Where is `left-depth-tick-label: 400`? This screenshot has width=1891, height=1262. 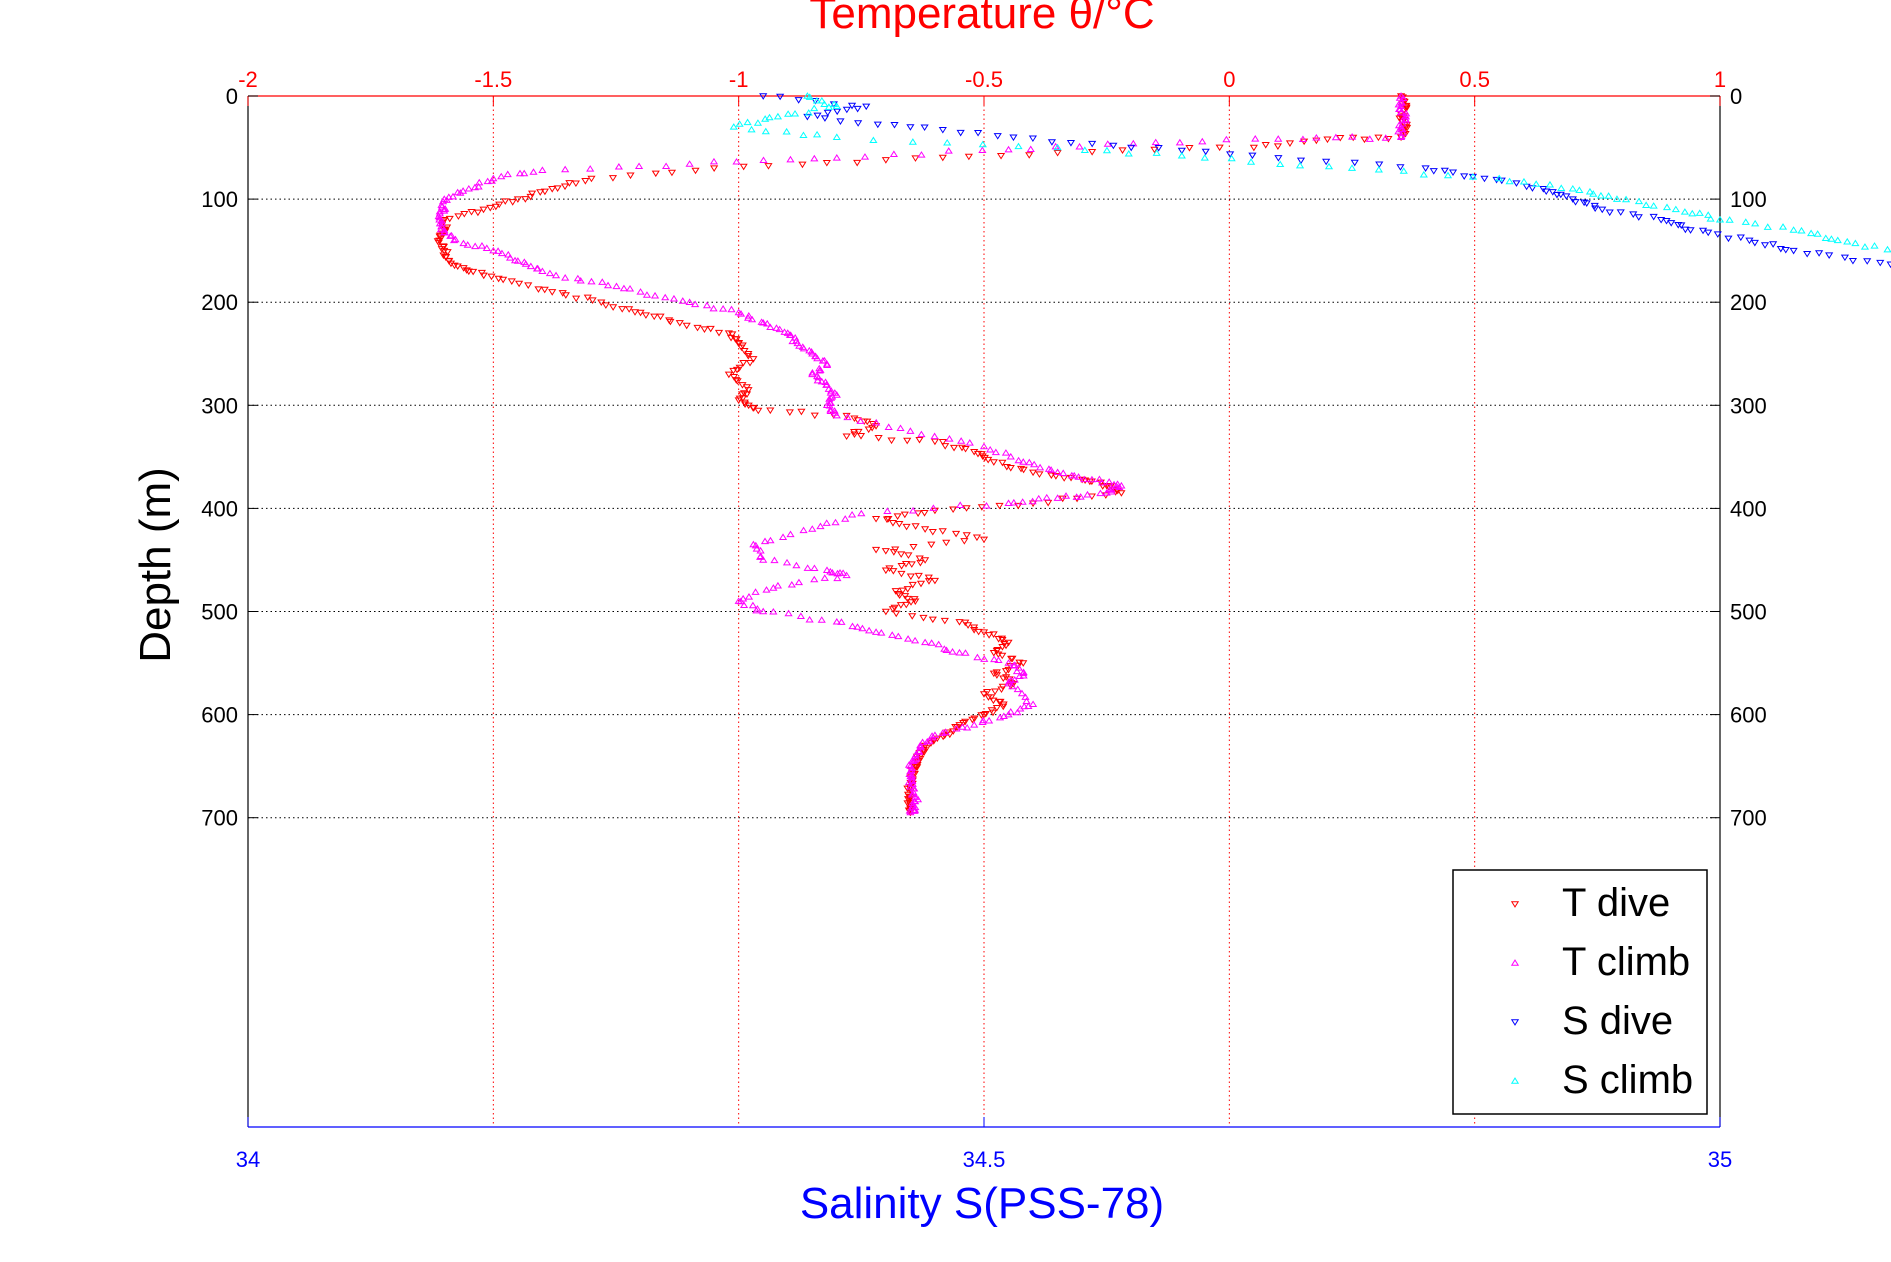
left-depth-tick-label: 400 is located at coordinates (219, 508).